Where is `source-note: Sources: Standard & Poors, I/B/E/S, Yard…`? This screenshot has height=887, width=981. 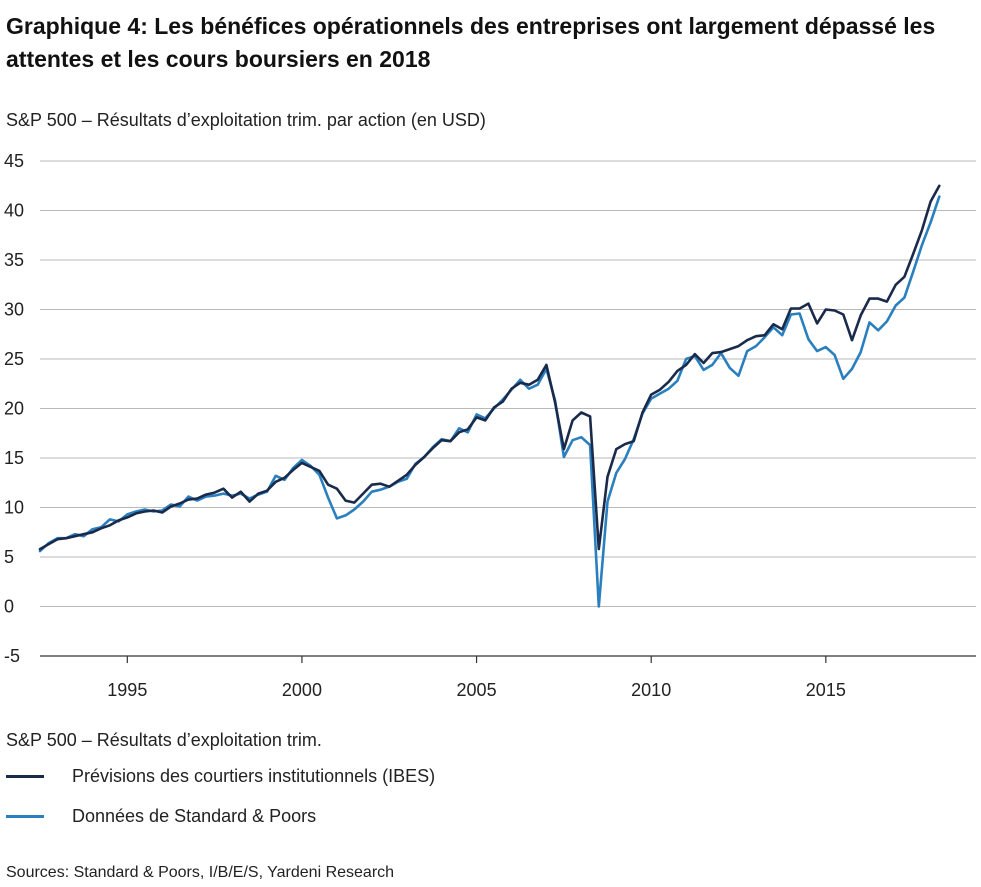 source-note: Sources: Standard & Poors, I/B/E/S, Yard… is located at coordinates (200, 872).